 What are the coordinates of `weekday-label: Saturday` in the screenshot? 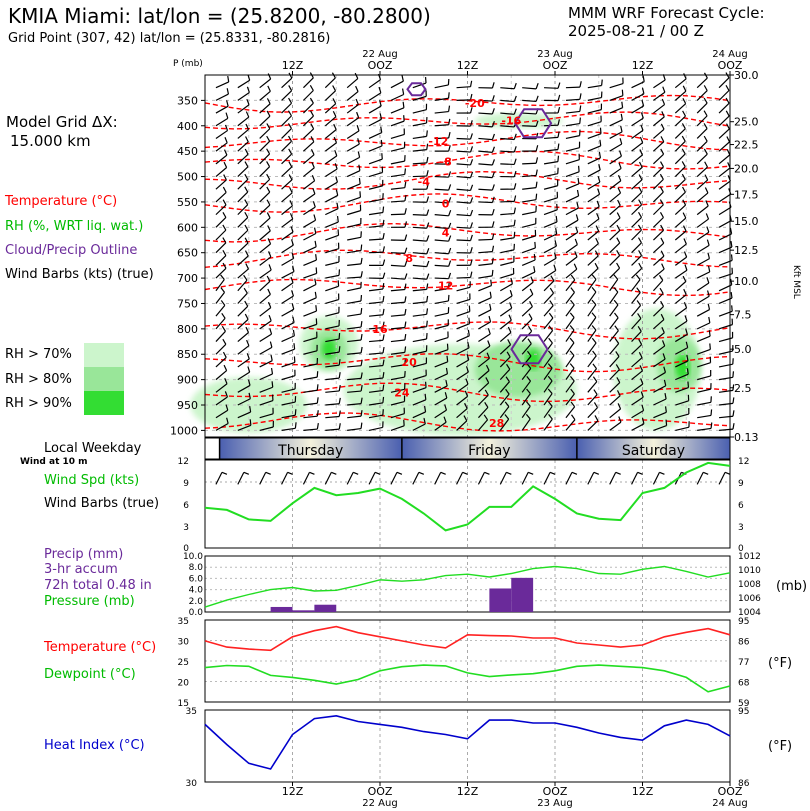 It's located at (653, 451).